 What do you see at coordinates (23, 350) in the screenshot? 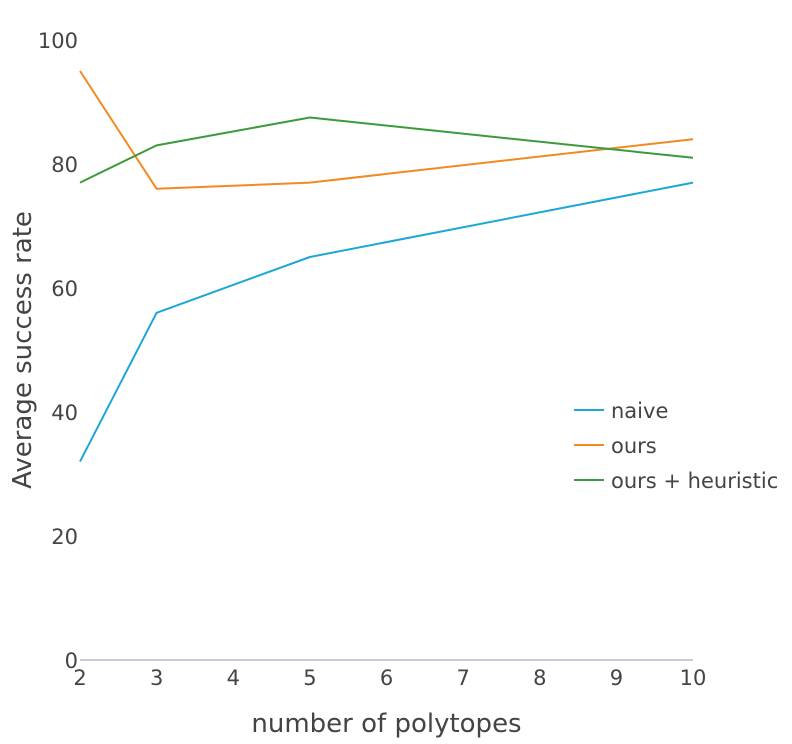
I see `y-axis-title: Average success rate` at bounding box center [23, 350].